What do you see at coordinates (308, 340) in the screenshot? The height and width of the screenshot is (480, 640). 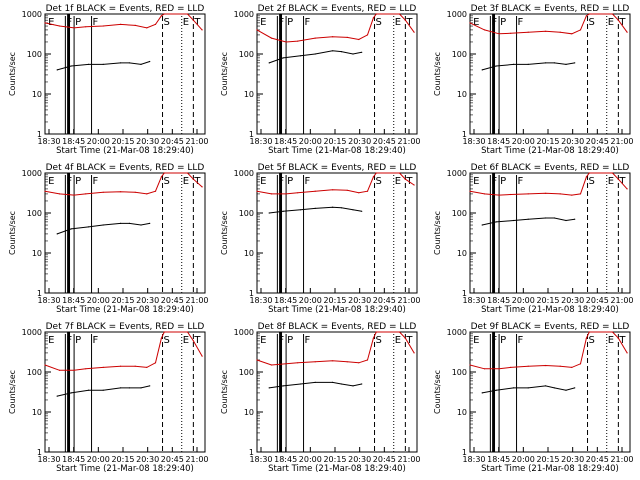 I see `marker-label: F` at bounding box center [308, 340].